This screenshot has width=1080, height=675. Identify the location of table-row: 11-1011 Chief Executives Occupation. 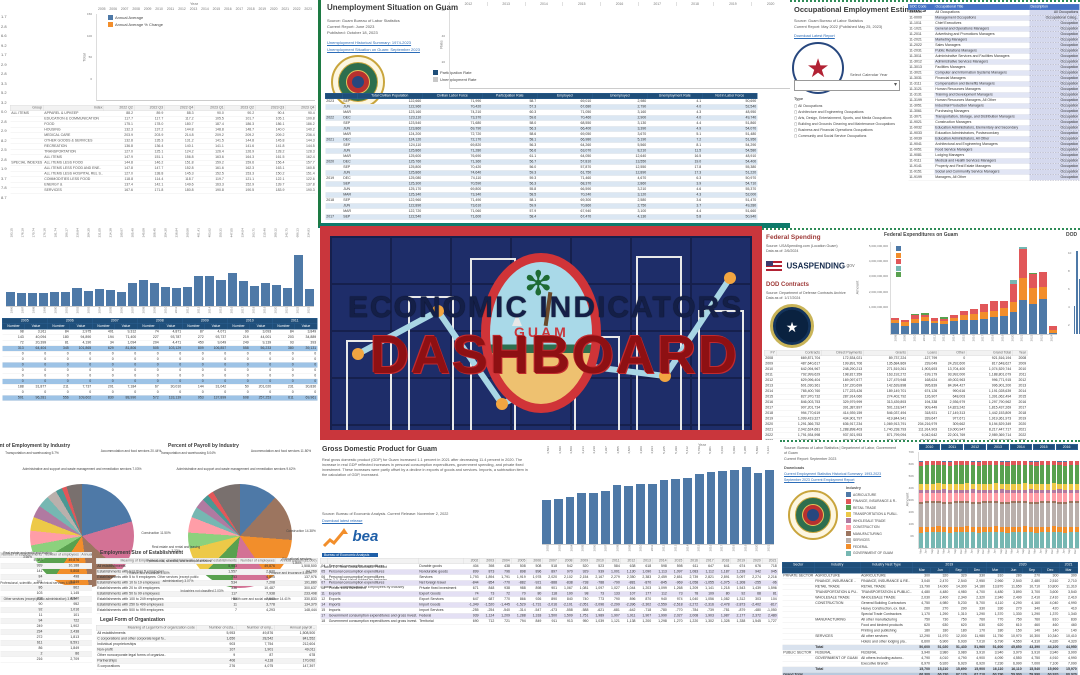
(994, 23).